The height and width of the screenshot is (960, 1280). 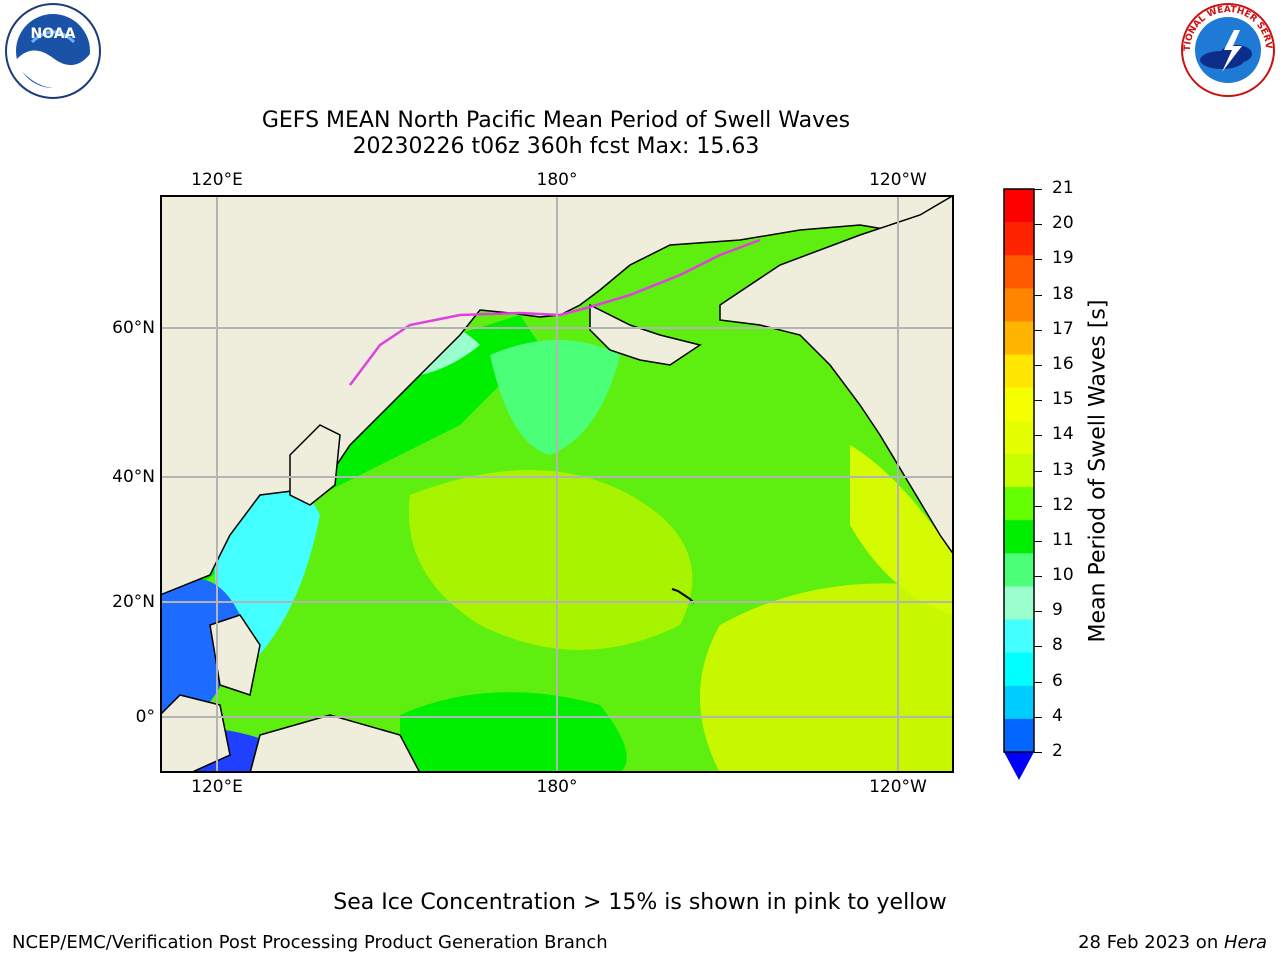 I want to click on land-japan, so click(x=315, y=465).